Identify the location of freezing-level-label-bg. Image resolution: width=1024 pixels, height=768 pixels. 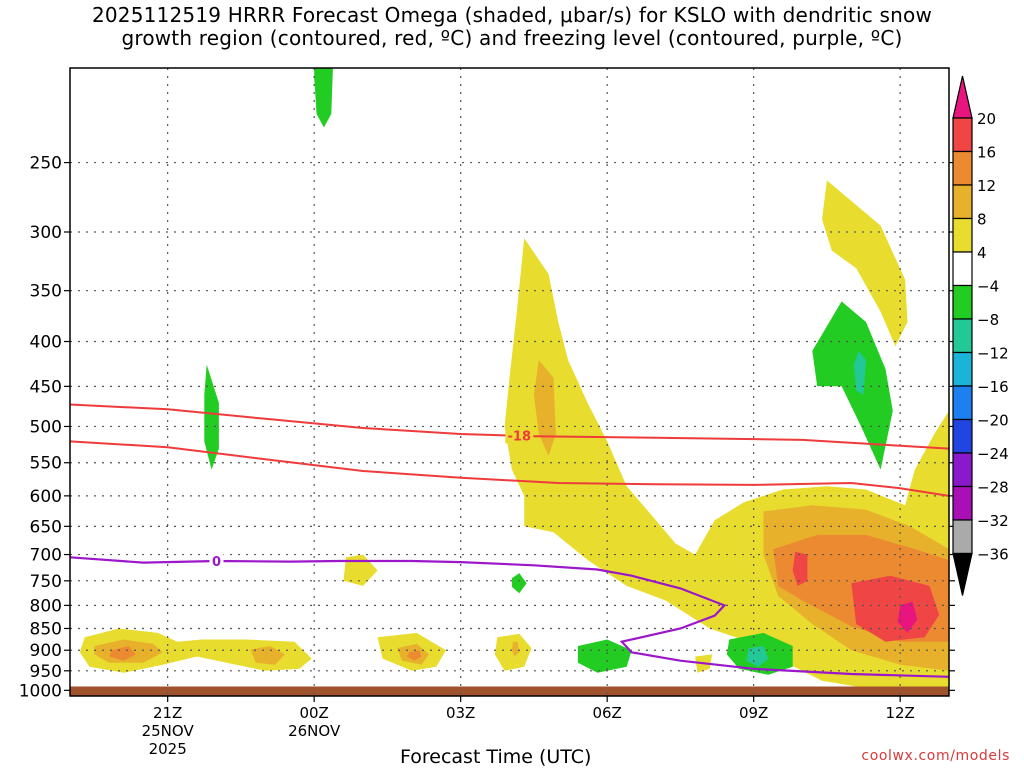
(216, 561).